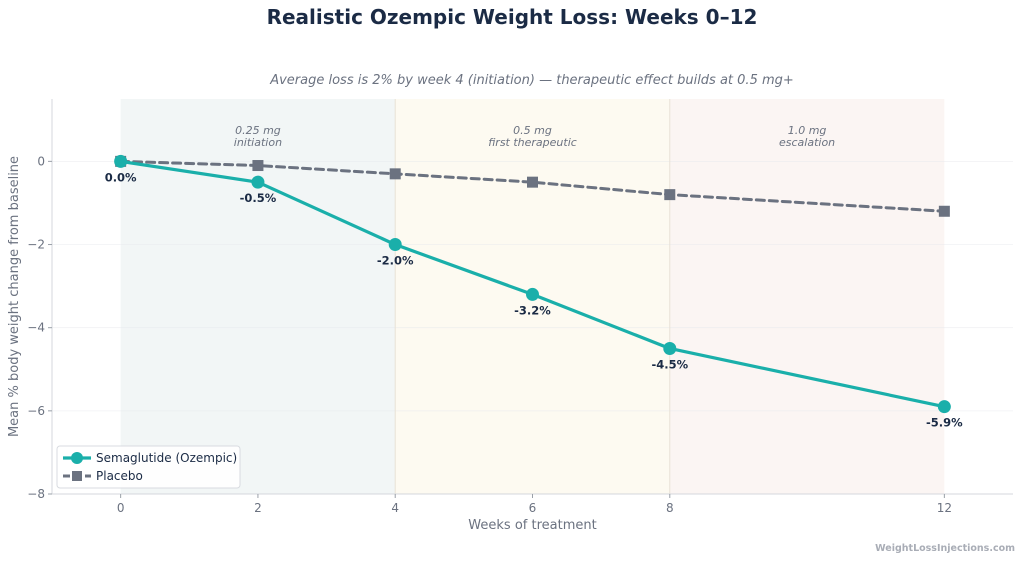  What do you see at coordinates (121, 508) in the screenshot?
I see `x-tick-label: 0` at bounding box center [121, 508].